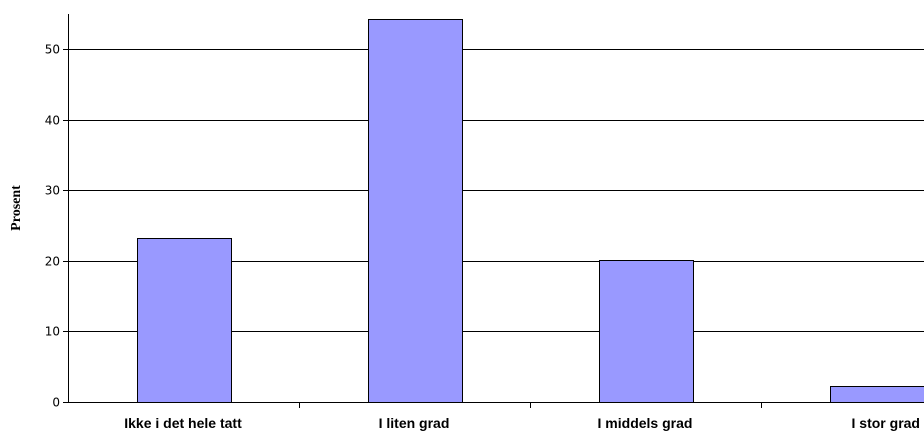 The image size is (924, 441). I want to click on y-axis-title: Prosent, so click(16, 208).